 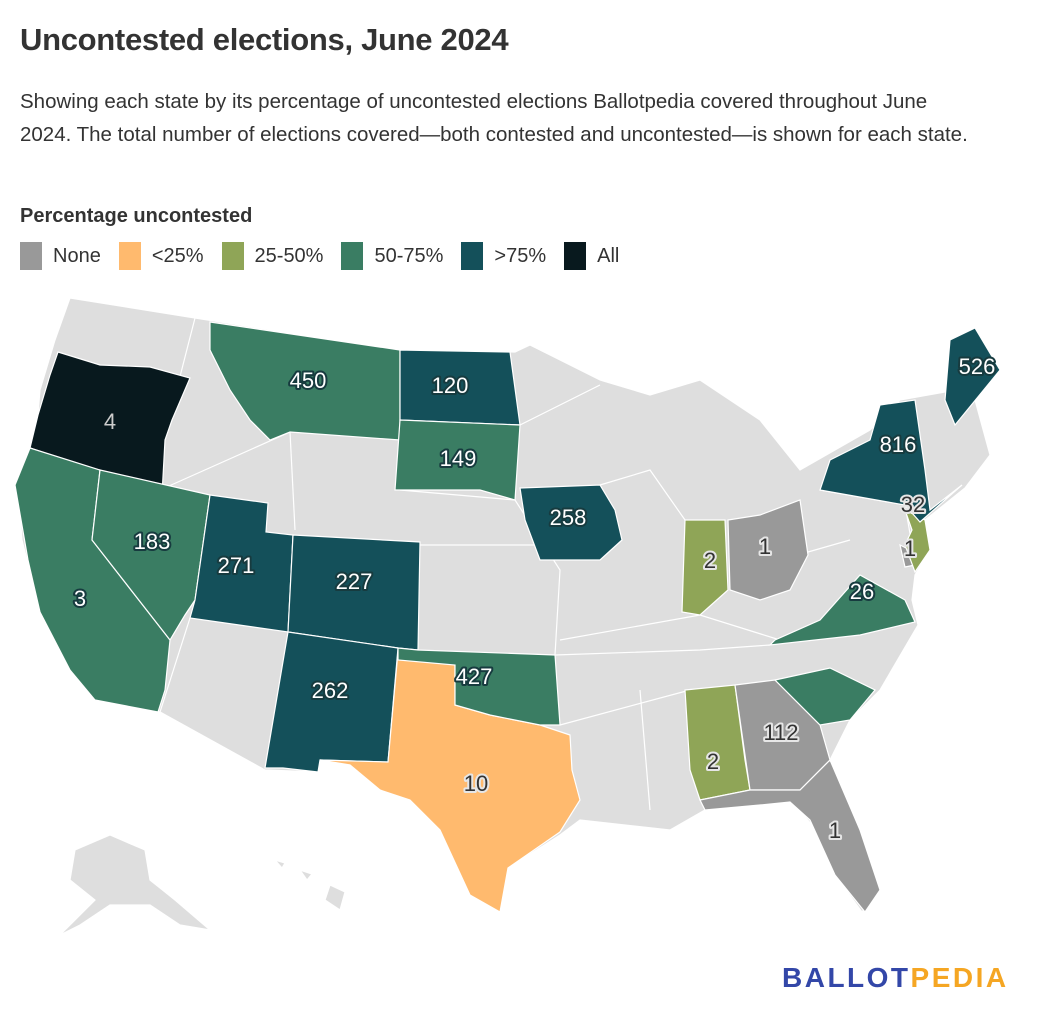 What do you see at coordinates (136, 216) in the screenshot?
I see `legend-title: Percentage uncontested` at bounding box center [136, 216].